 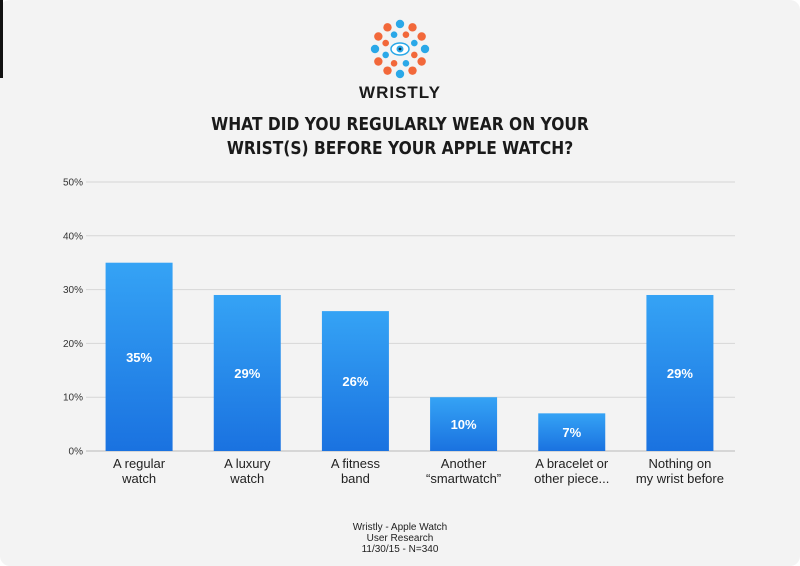 What do you see at coordinates (247, 463) in the screenshot?
I see `category-label: A luxury` at bounding box center [247, 463].